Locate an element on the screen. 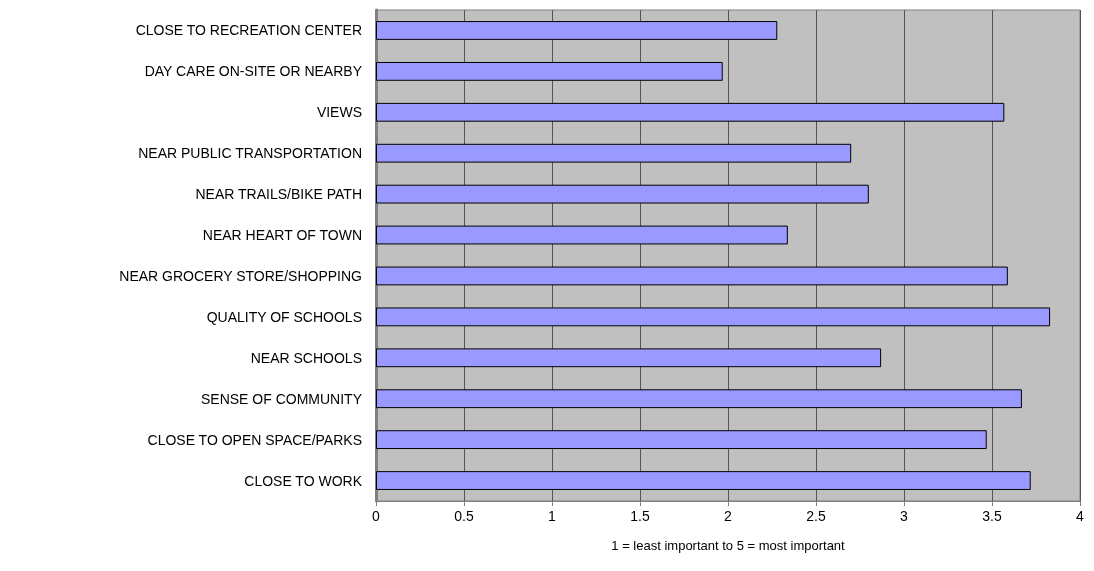  x-tick-label: 2.5 is located at coordinates (816, 516).